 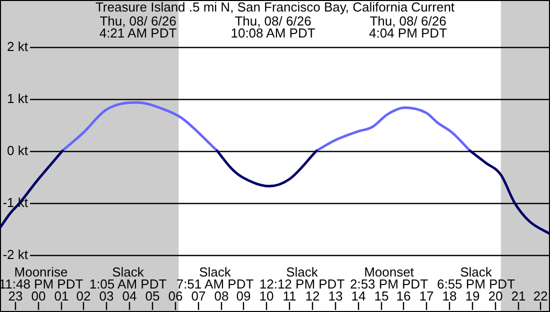 I want to click on y-tick-label: 2 kt, so click(x=17, y=46).